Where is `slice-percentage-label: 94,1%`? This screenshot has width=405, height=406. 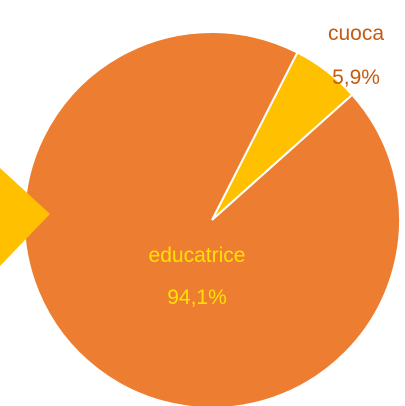 slice-percentage-label: 94,1% is located at coordinates (197, 297).